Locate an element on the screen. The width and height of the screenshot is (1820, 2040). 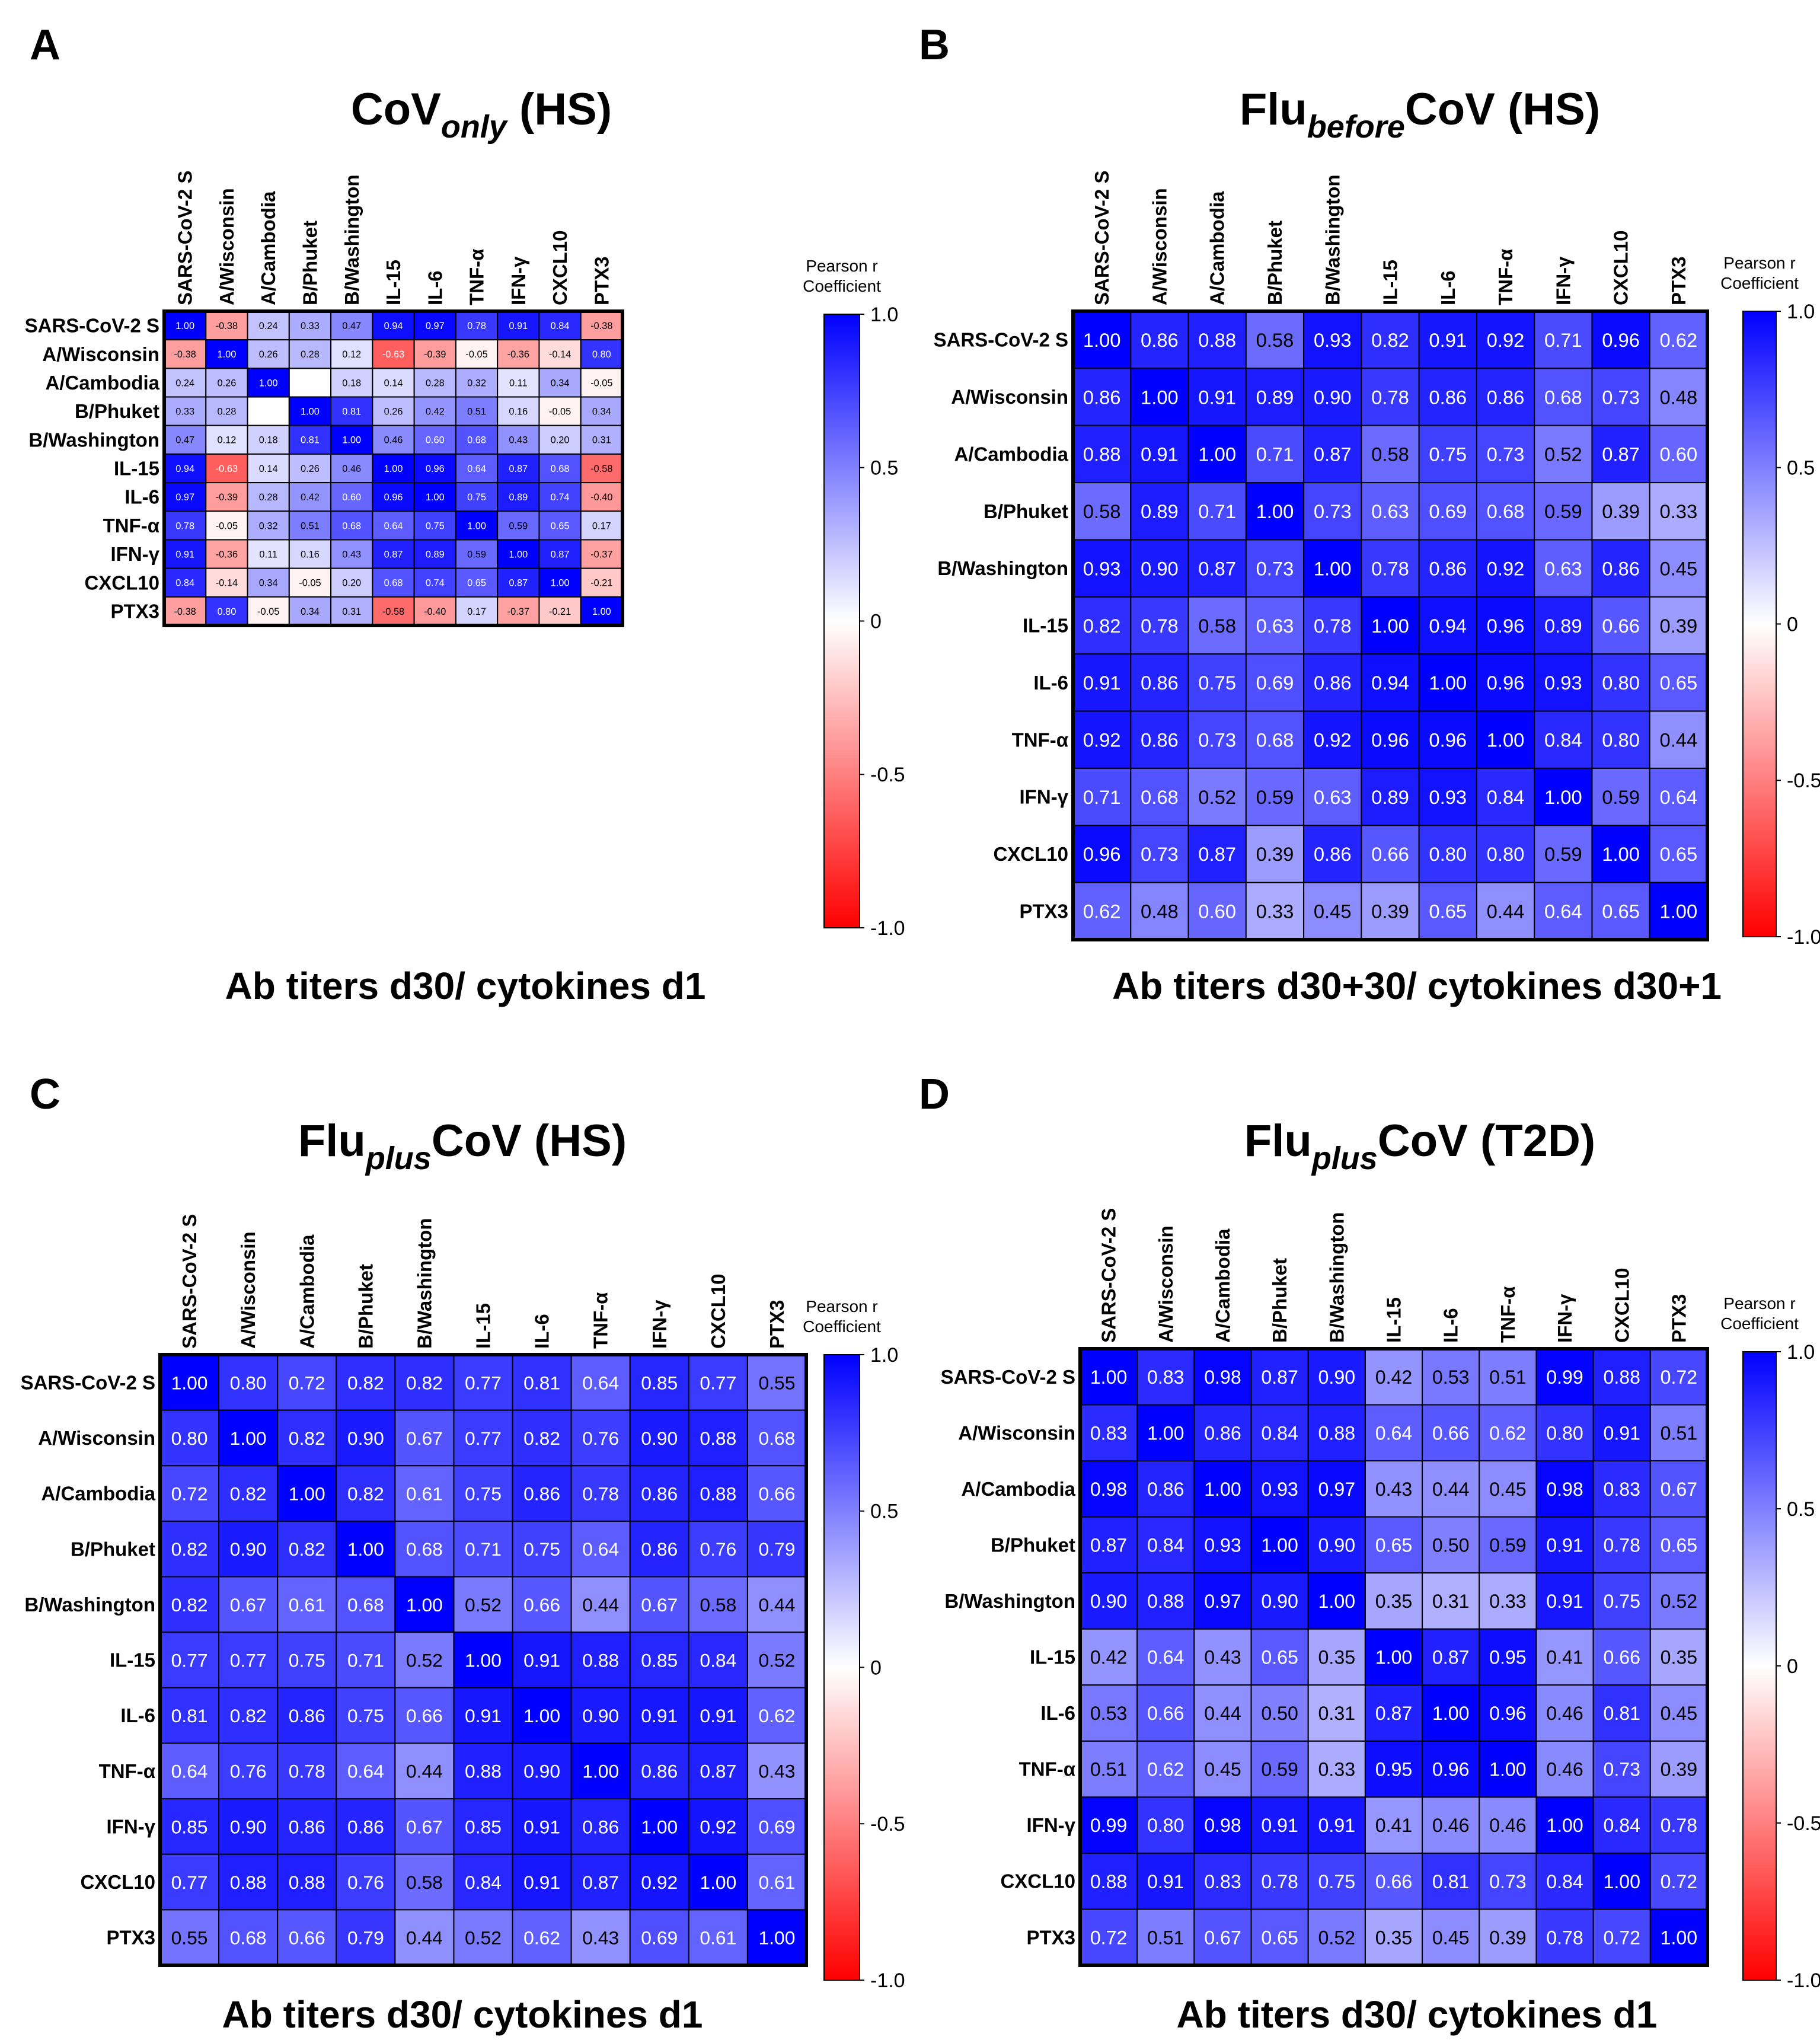
cell-label: 0.41 is located at coordinates (1565, 1657).